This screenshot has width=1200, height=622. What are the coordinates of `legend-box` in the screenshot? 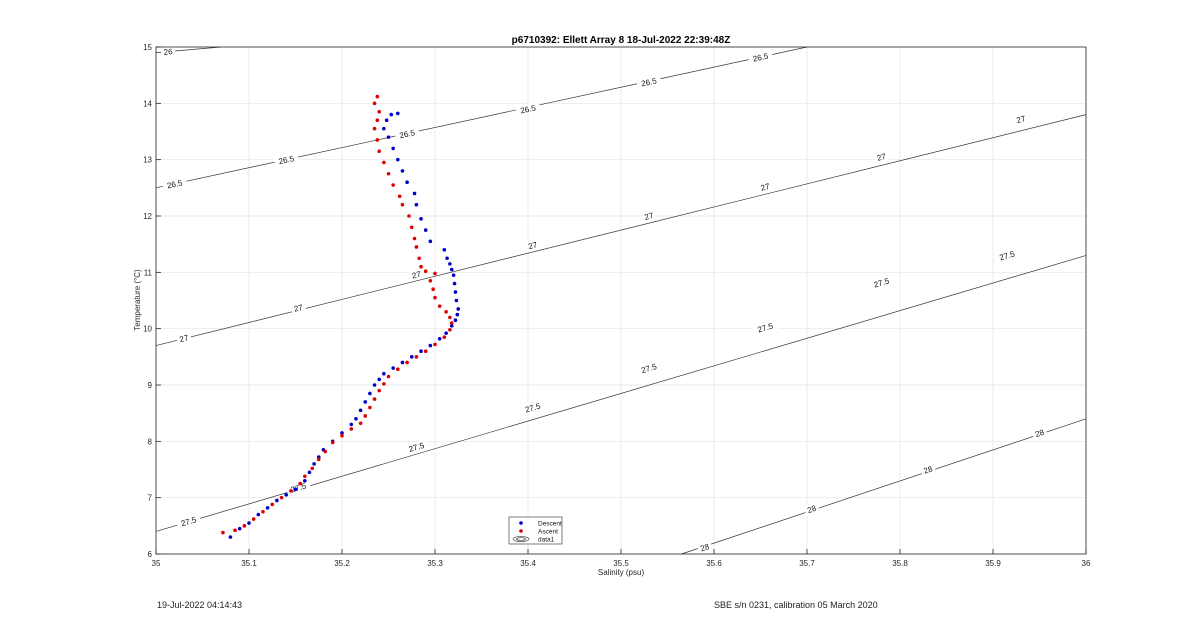 It's located at (535, 530).